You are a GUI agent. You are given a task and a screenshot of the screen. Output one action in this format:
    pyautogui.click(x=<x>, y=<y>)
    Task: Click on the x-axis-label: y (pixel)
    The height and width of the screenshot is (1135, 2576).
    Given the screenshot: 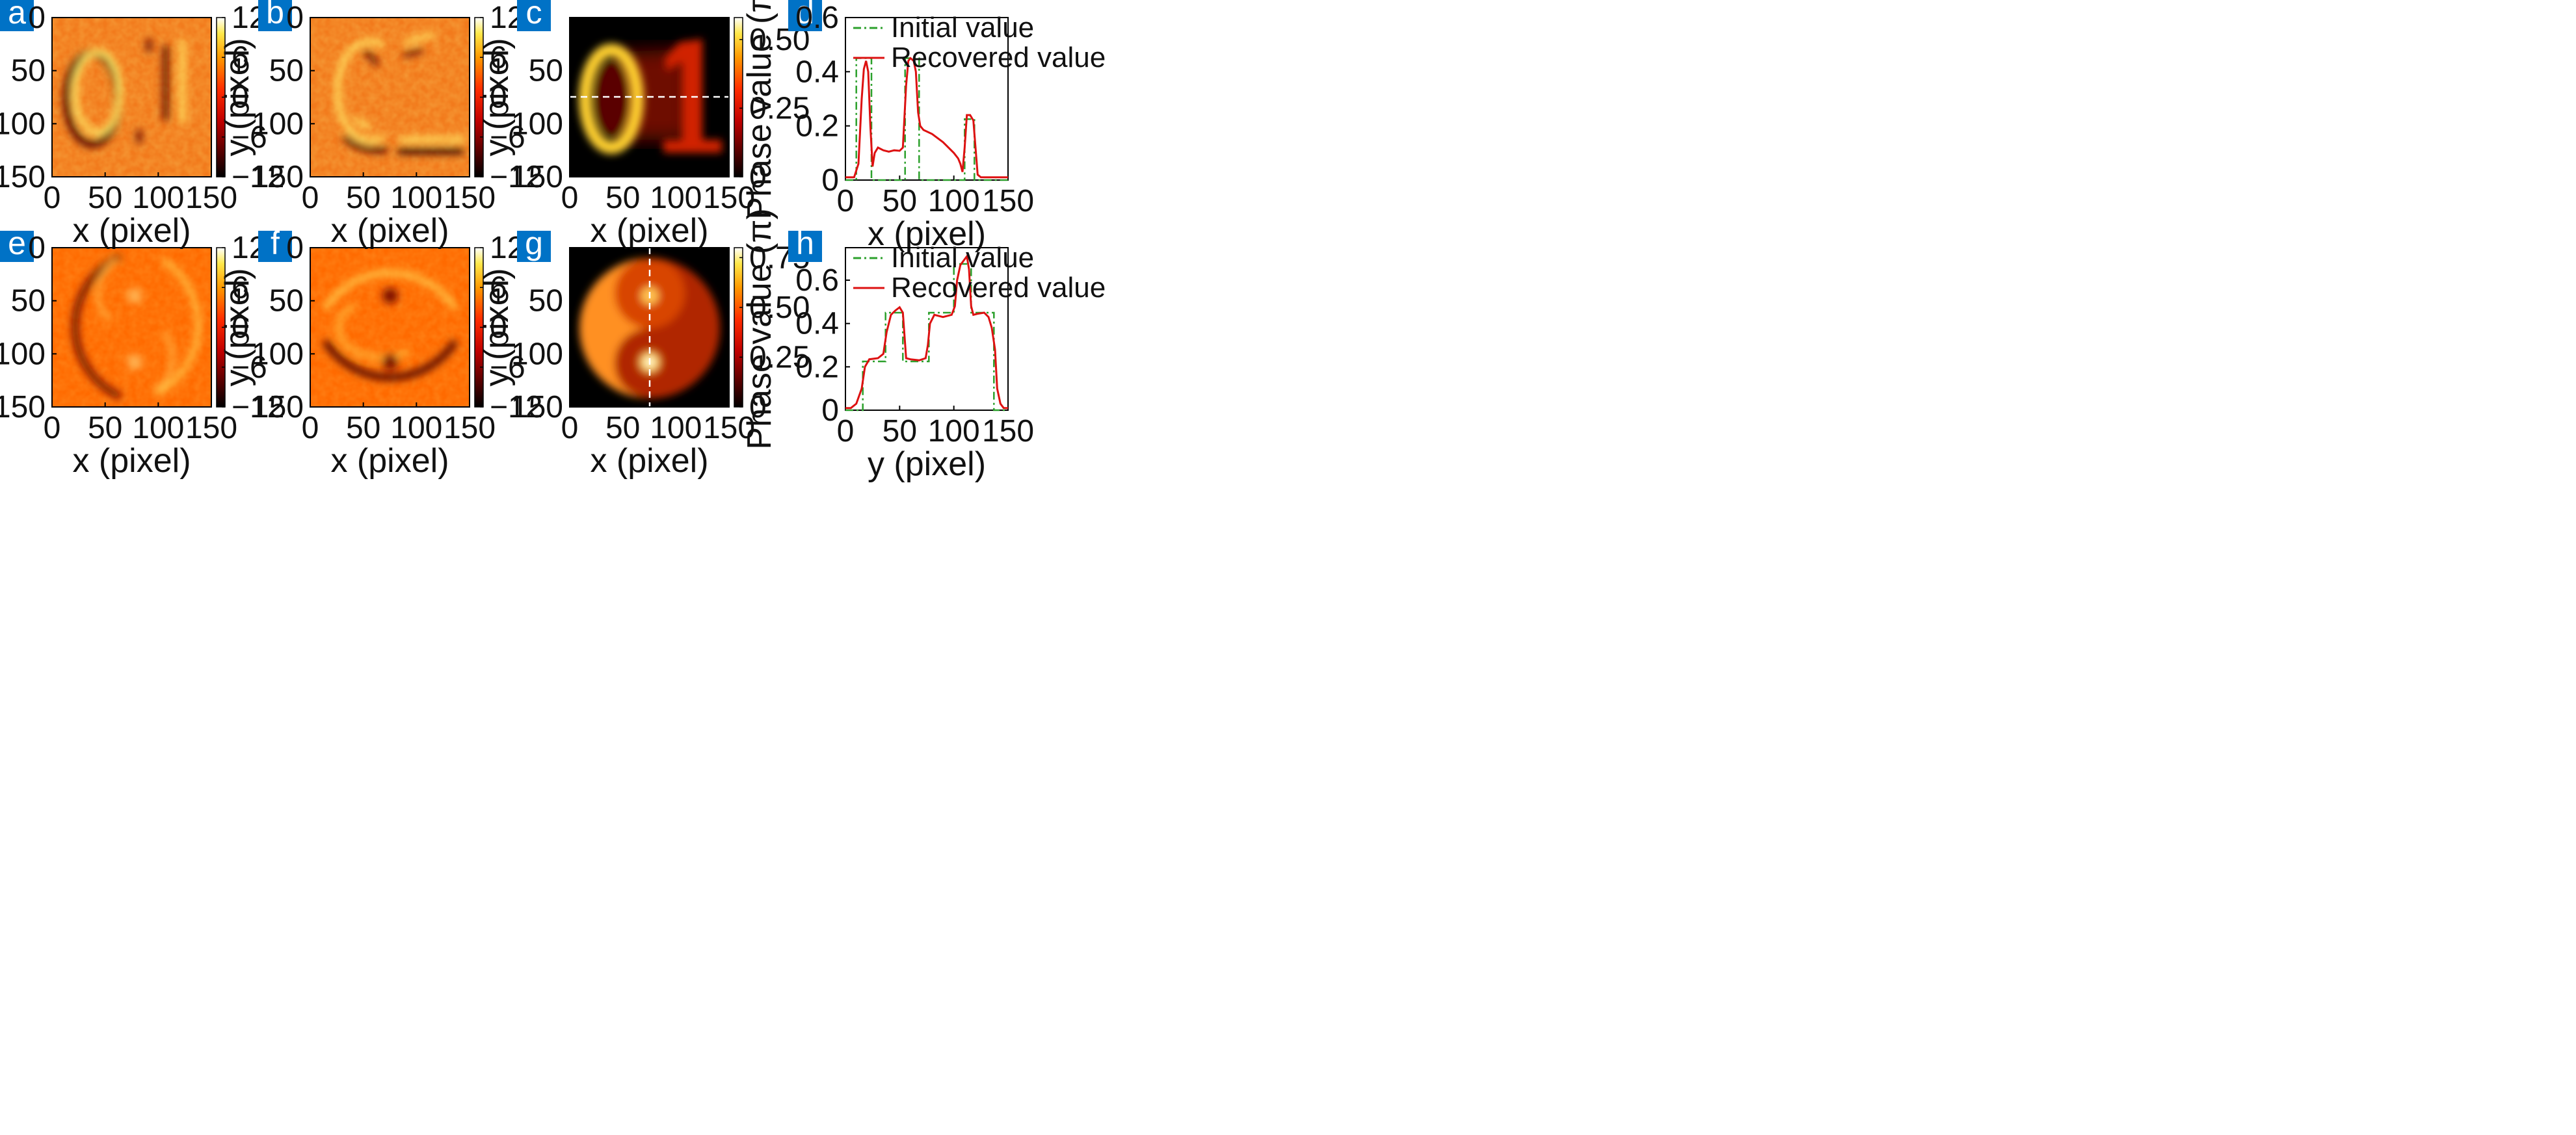 What is the action you would take?
    pyautogui.click(x=927, y=464)
    